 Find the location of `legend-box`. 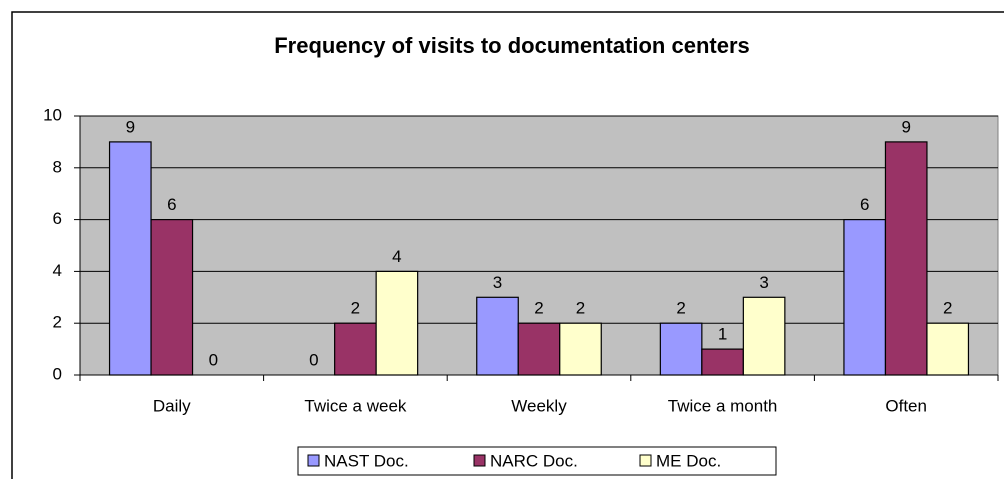

legend-box is located at coordinates (537, 461).